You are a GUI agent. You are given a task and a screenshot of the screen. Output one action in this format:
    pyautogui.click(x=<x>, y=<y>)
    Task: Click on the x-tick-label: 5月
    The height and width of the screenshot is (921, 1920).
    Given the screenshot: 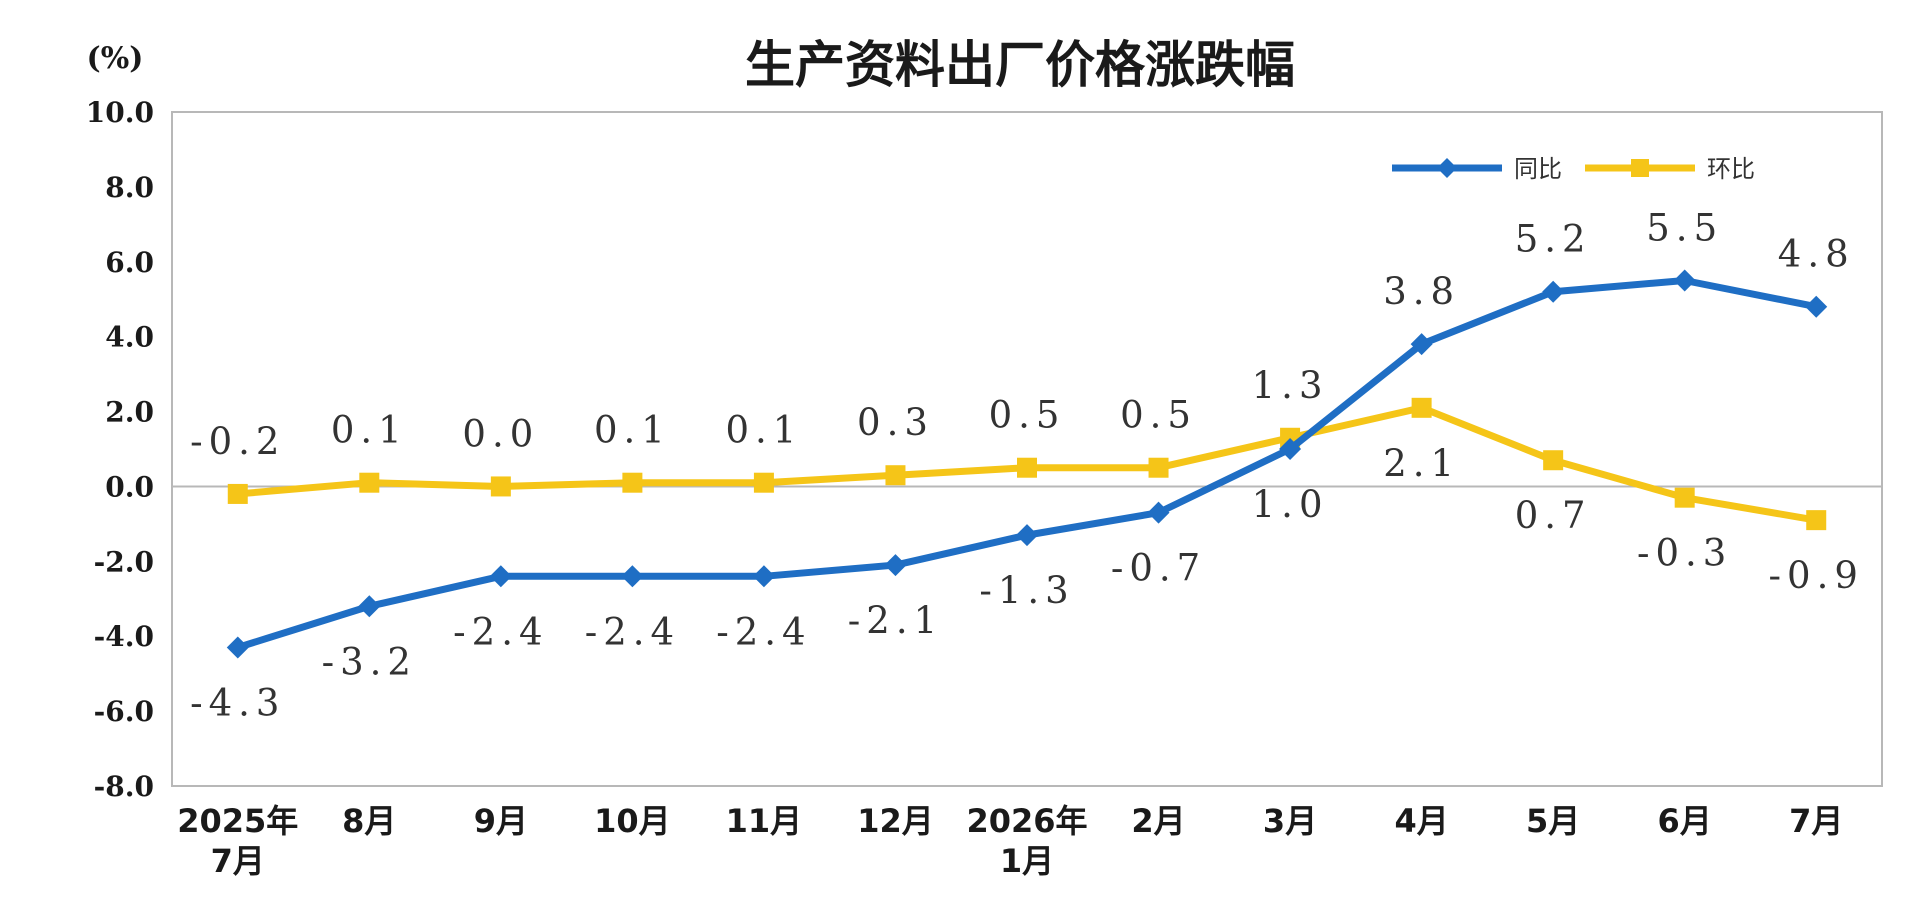 What is the action you would take?
    pyautogui.click(x=1553, y=821)
    